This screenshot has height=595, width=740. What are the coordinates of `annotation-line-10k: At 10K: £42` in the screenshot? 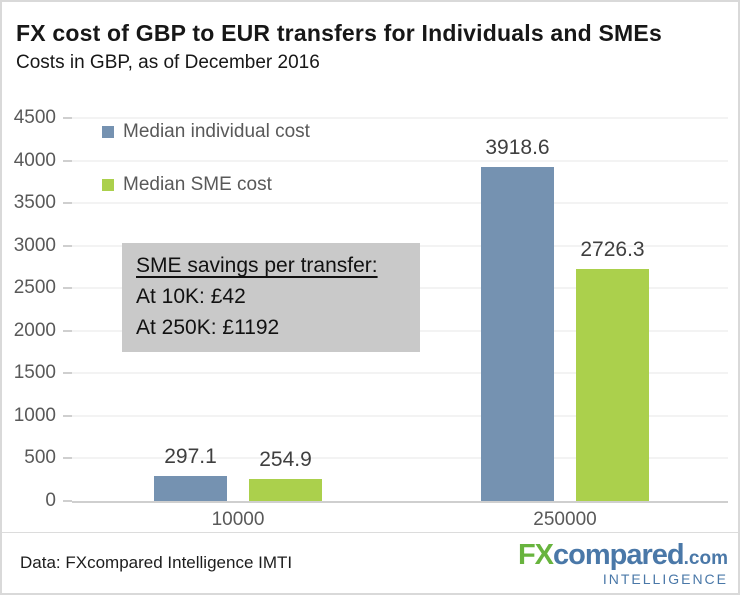 It's located at (191, 296).